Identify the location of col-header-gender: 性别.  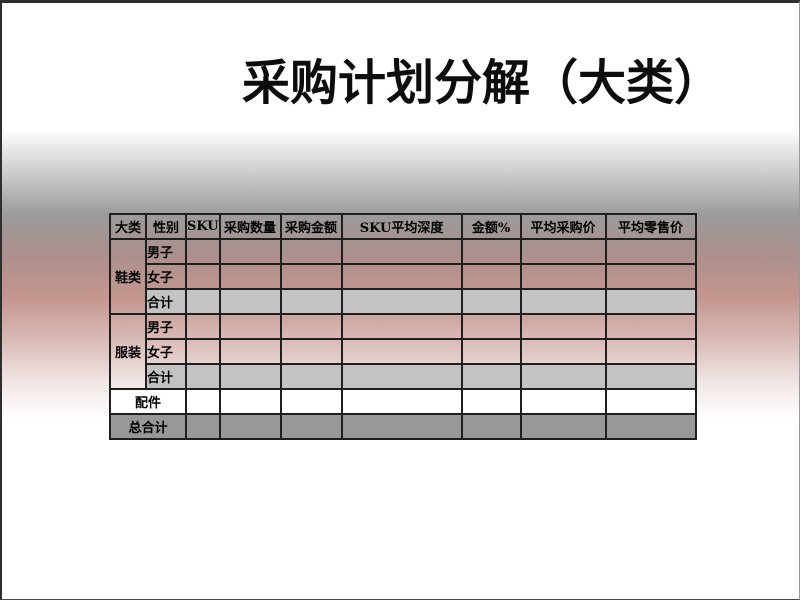
(166, 226).